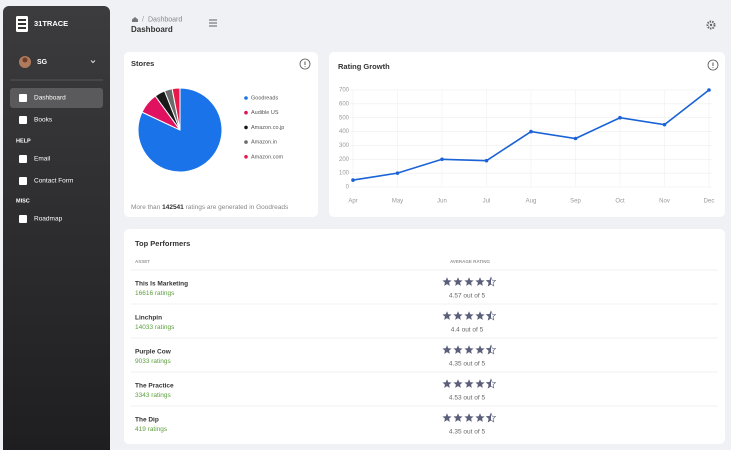  What do you see at coordinates (165, 19) in the screenshot?
I see `breadcrumb: Dashboard` at bounding box center [165, 19].